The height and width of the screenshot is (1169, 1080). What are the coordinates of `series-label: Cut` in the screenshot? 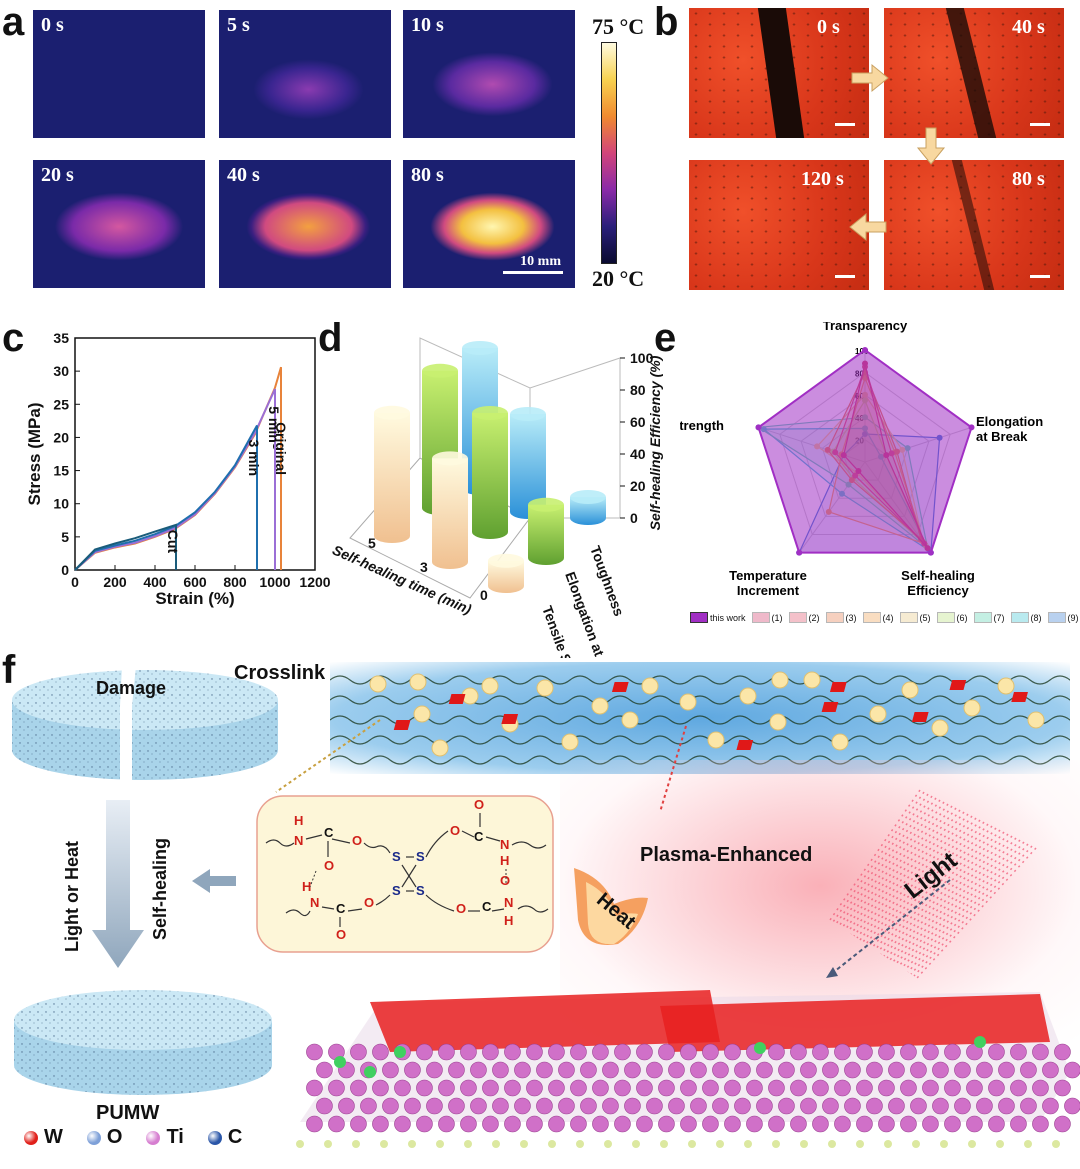 It's located at (173, 542).